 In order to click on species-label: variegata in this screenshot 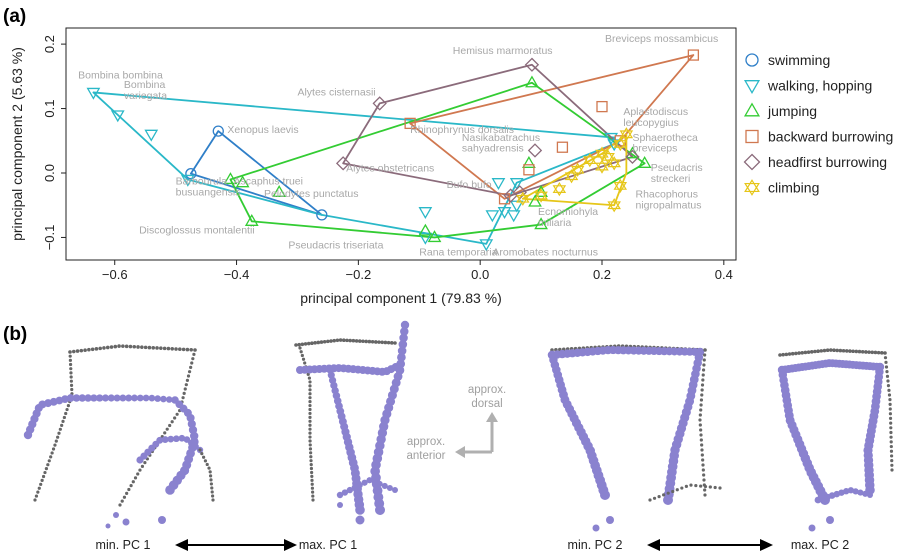, I will do `click(145, 96)`.